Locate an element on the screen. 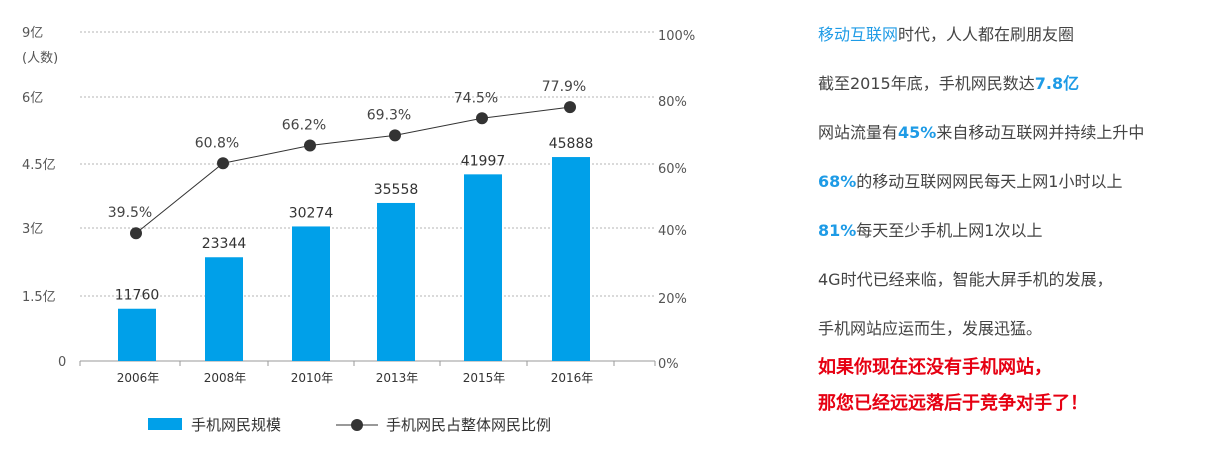 The width and height of the screenshot is (1218, 458). copy-highlight: 45% is located at coordinates (917, 132).